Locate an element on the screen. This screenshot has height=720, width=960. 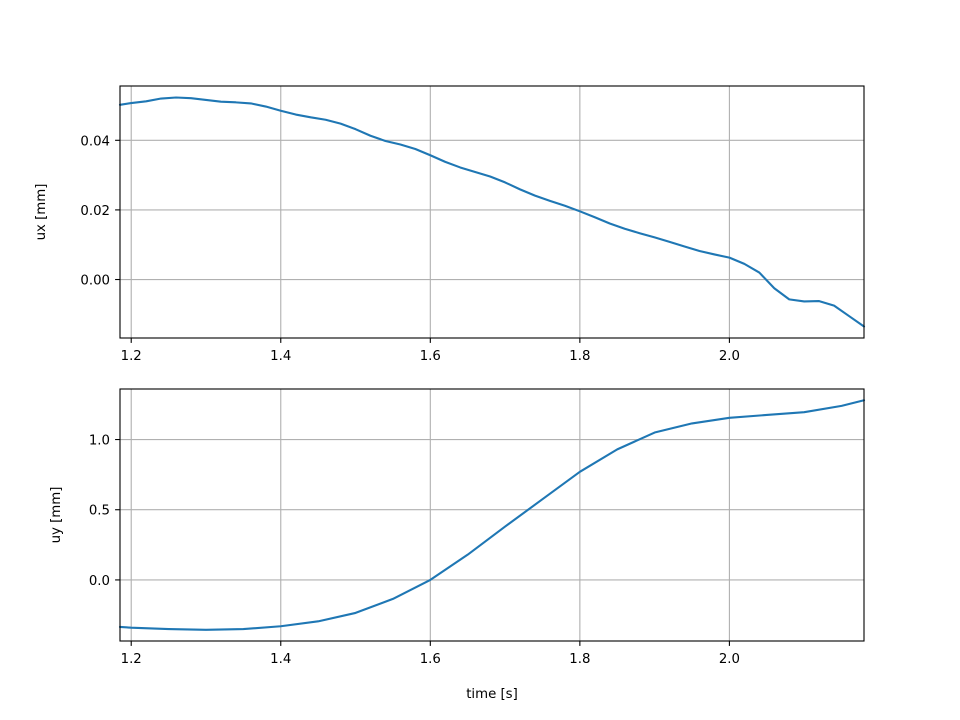
top-x-tick-label: 1.2 is located at coordinates (131, 356).